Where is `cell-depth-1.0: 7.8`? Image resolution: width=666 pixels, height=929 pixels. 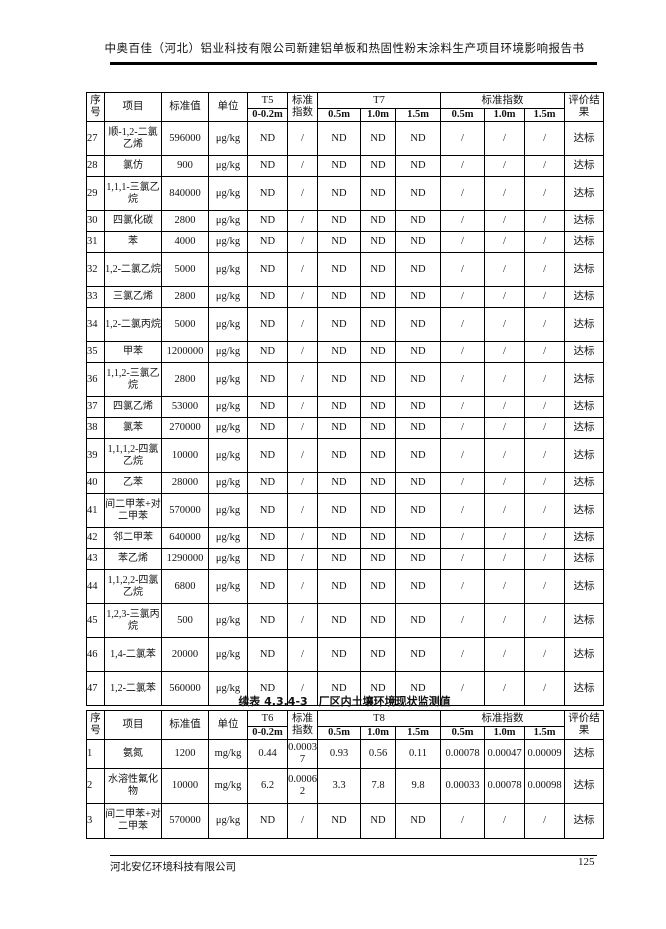 cell-depth-1.0: 7.8 is located at coordinates (378, 786).